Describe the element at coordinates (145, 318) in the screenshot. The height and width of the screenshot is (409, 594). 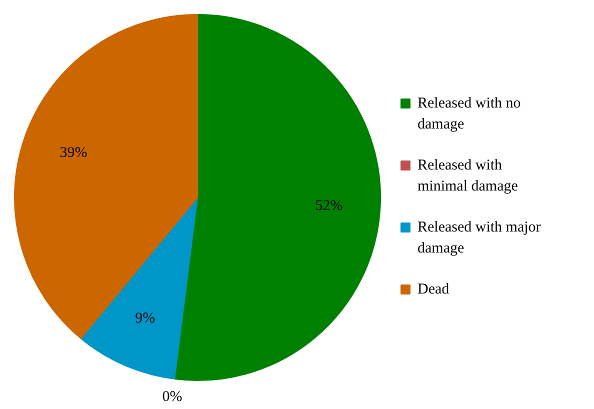
I see `data-label: 9%` at that location.